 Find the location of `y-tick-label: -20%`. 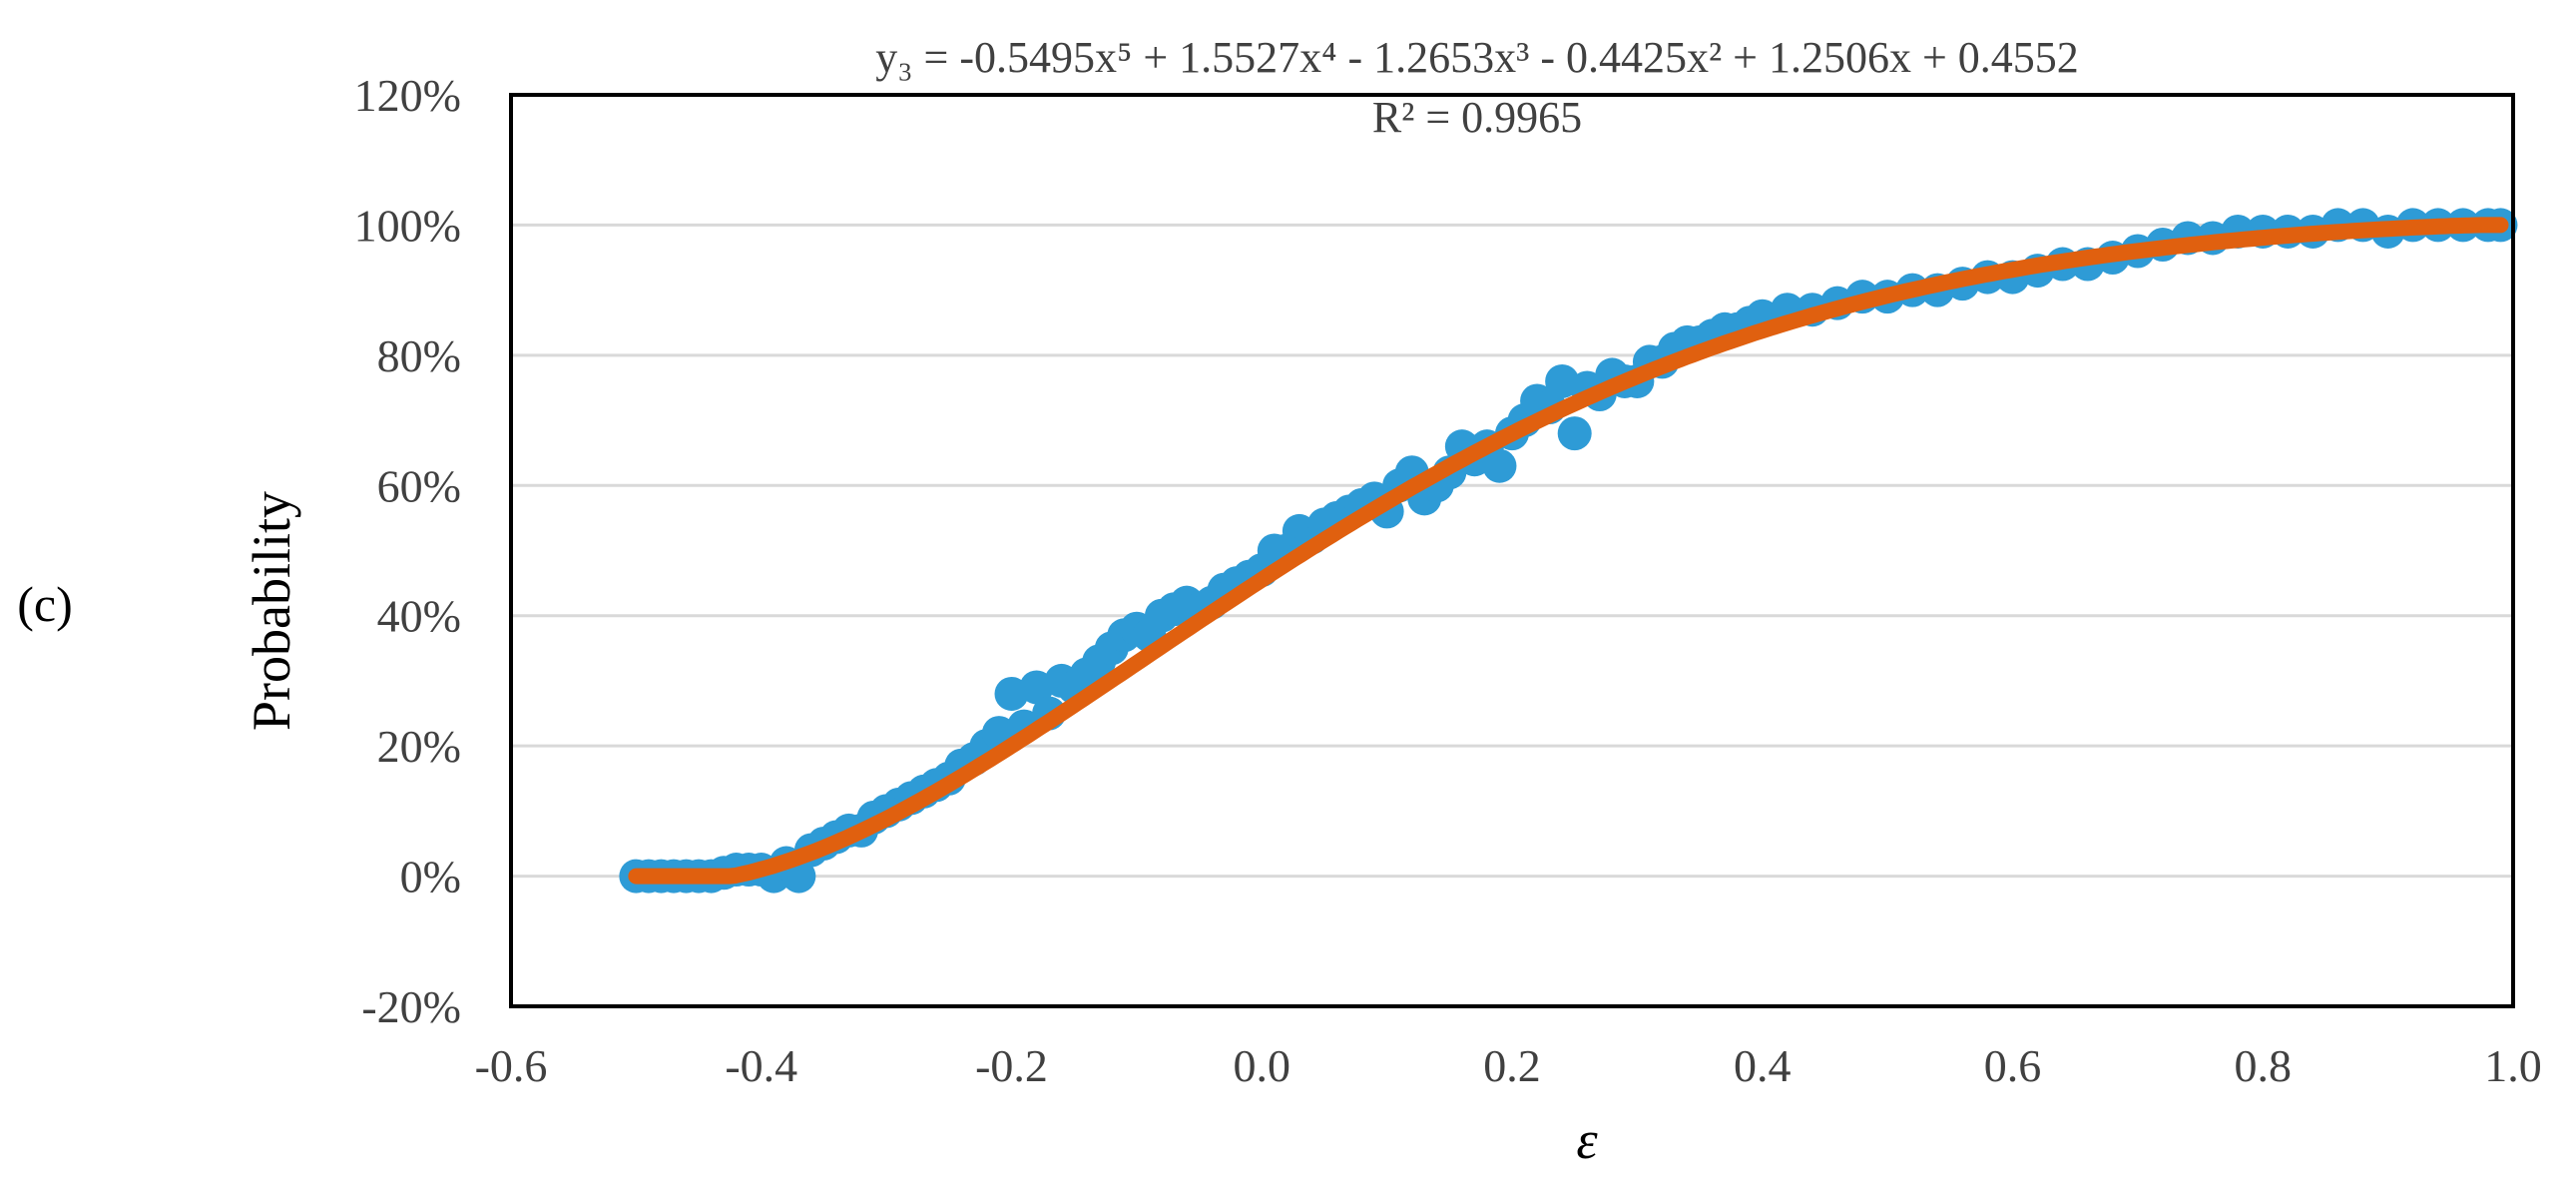

y-tick-label: -20% is located at coordinates (411, 1006).